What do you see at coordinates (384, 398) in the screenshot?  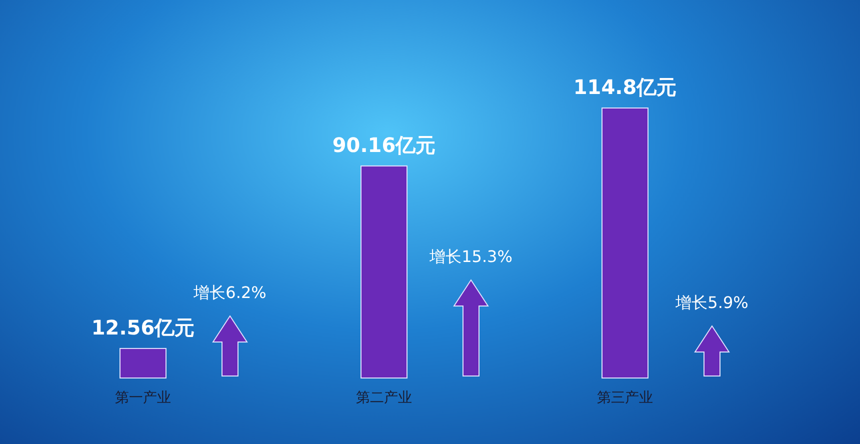 I see `x-tick-label: 第二产业` at bounding box center [384, 398].